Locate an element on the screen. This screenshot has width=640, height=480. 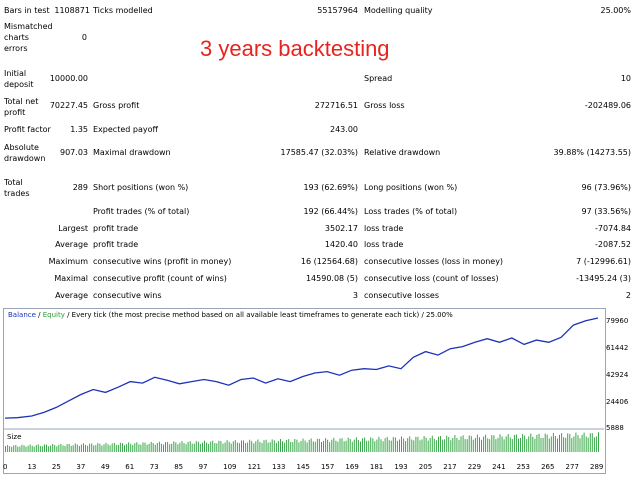
profit-trades-label: Profit trades (% of total) is located at coordinates (141, 211).